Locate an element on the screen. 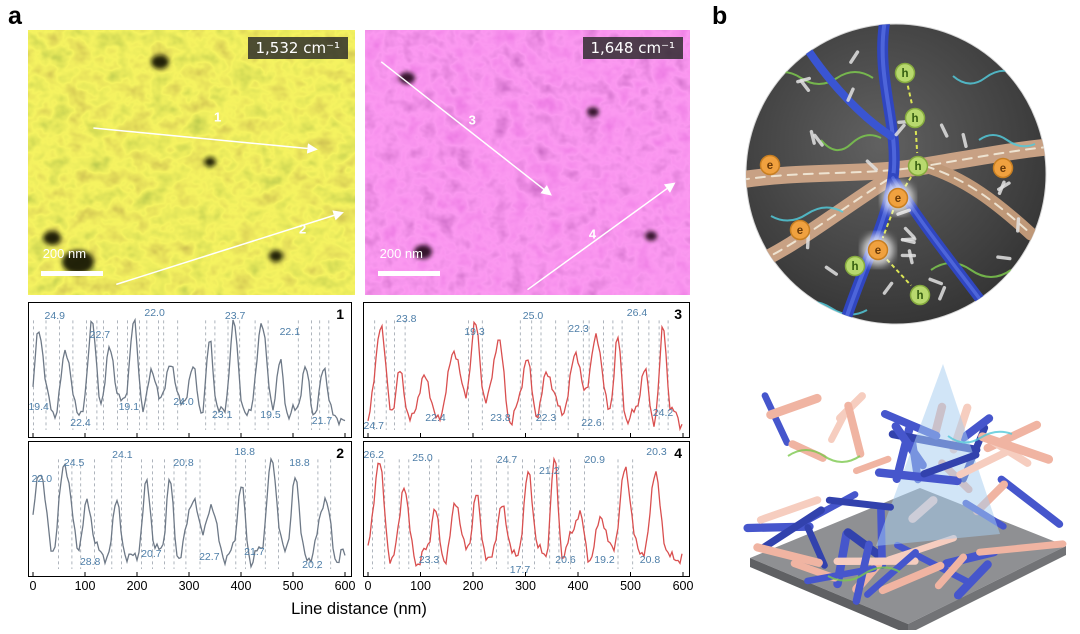 Image resolution: width=1080 pixels, height=634 pixels. charge-transfer-illustration: e e e e e h h h h h is located at coordinates (896, 174).